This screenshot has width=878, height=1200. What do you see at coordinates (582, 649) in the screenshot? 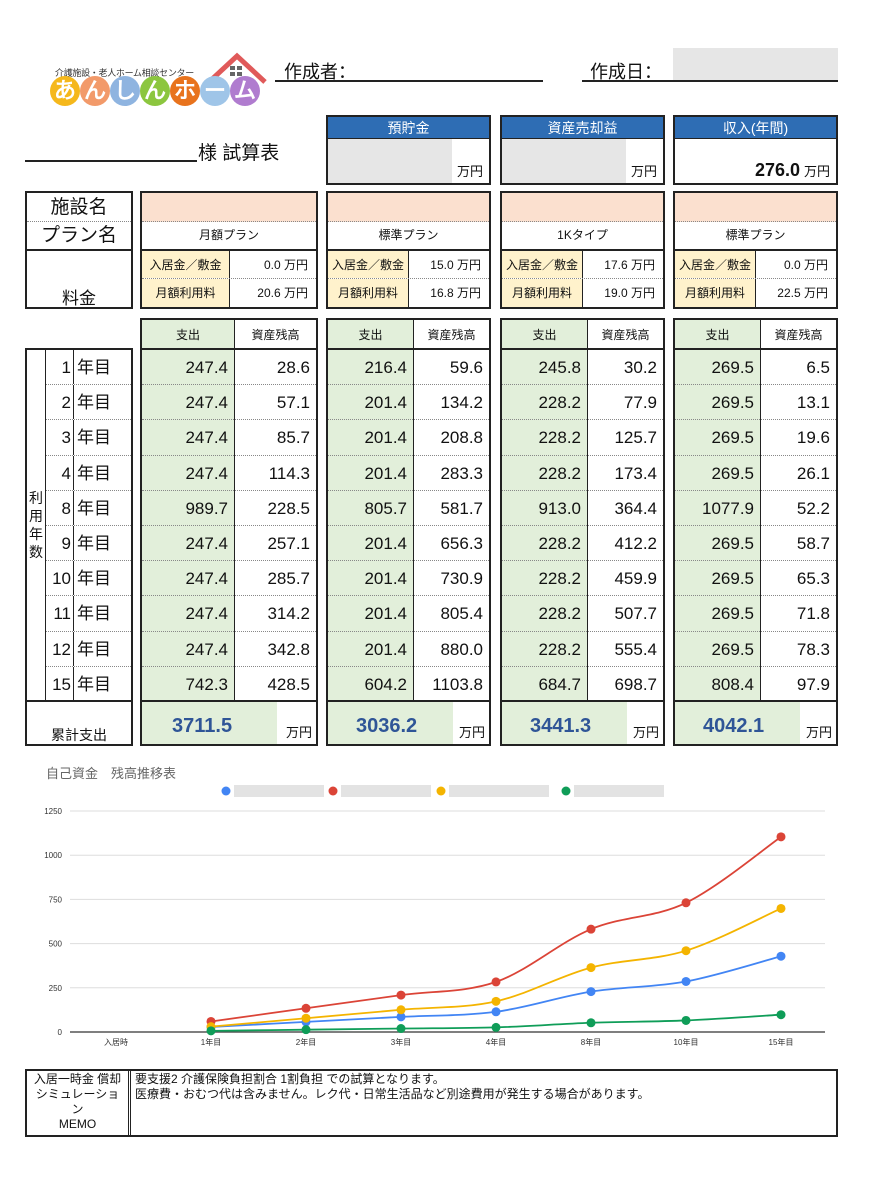
I see `table-row: 228.2 555.4` at bounding box center [582, 649].